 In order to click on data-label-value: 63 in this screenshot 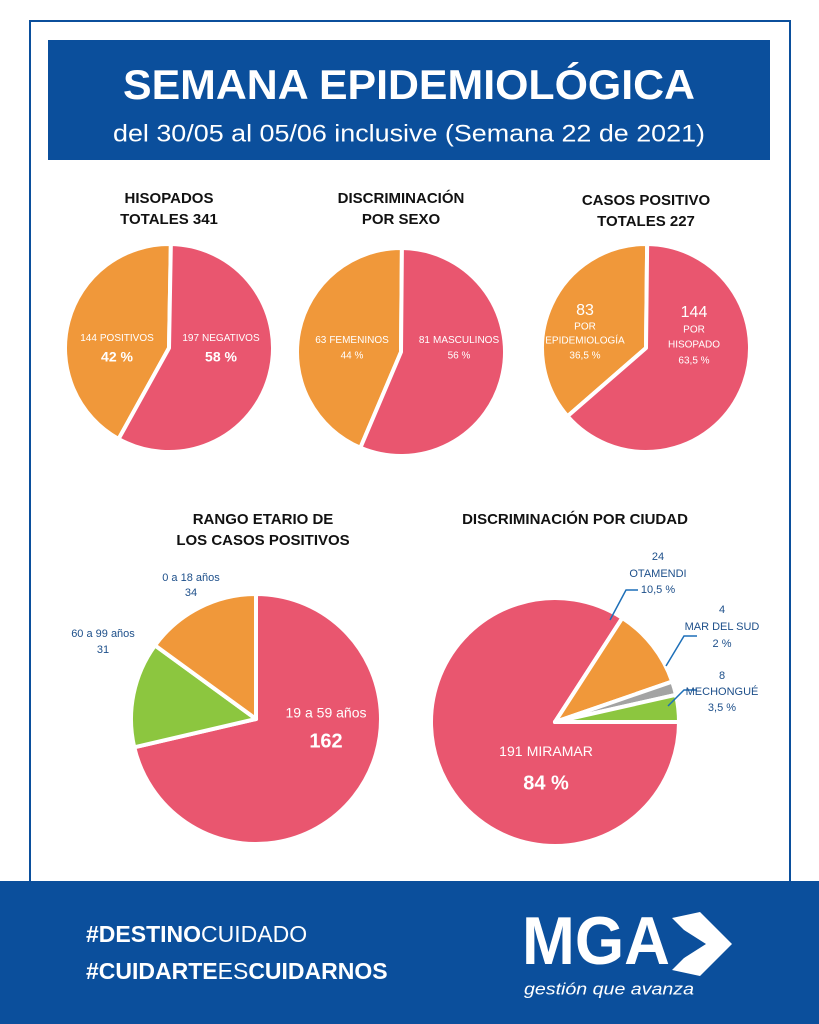, I will do `click(321, 340)`.